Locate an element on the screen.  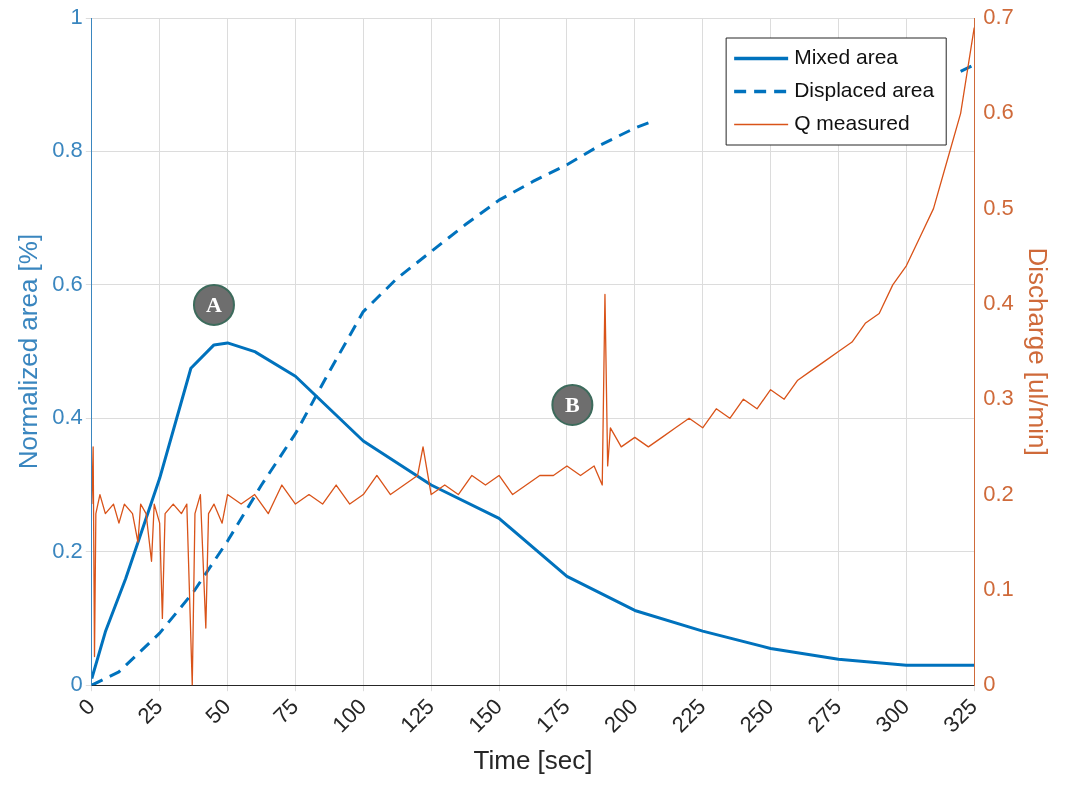
legend-label: Displaced area is located at coordinates (864, 90).